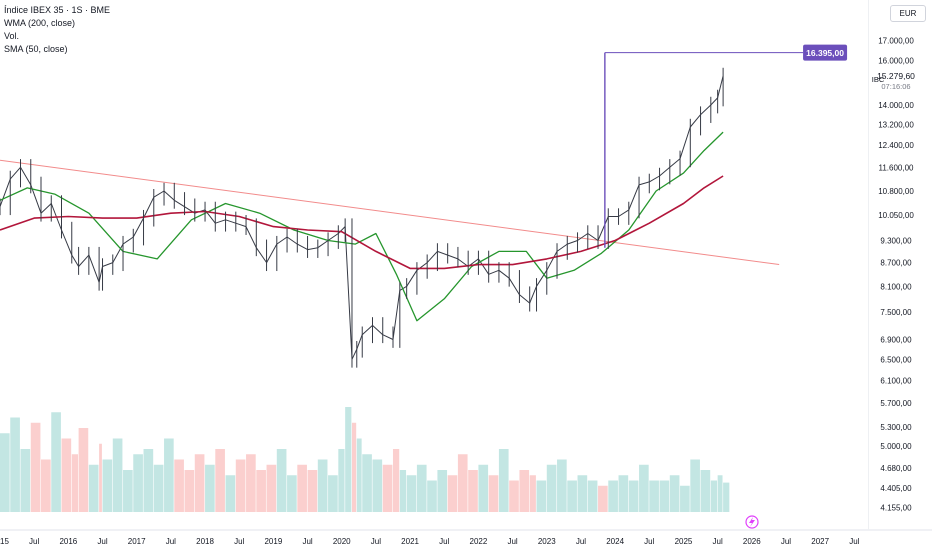 This screenshot has height=550, width=932. What do you see at coordinates (752, 541) in the screenshot?
I see `x-tick-label: 2026` at bounding box center [752, 541].